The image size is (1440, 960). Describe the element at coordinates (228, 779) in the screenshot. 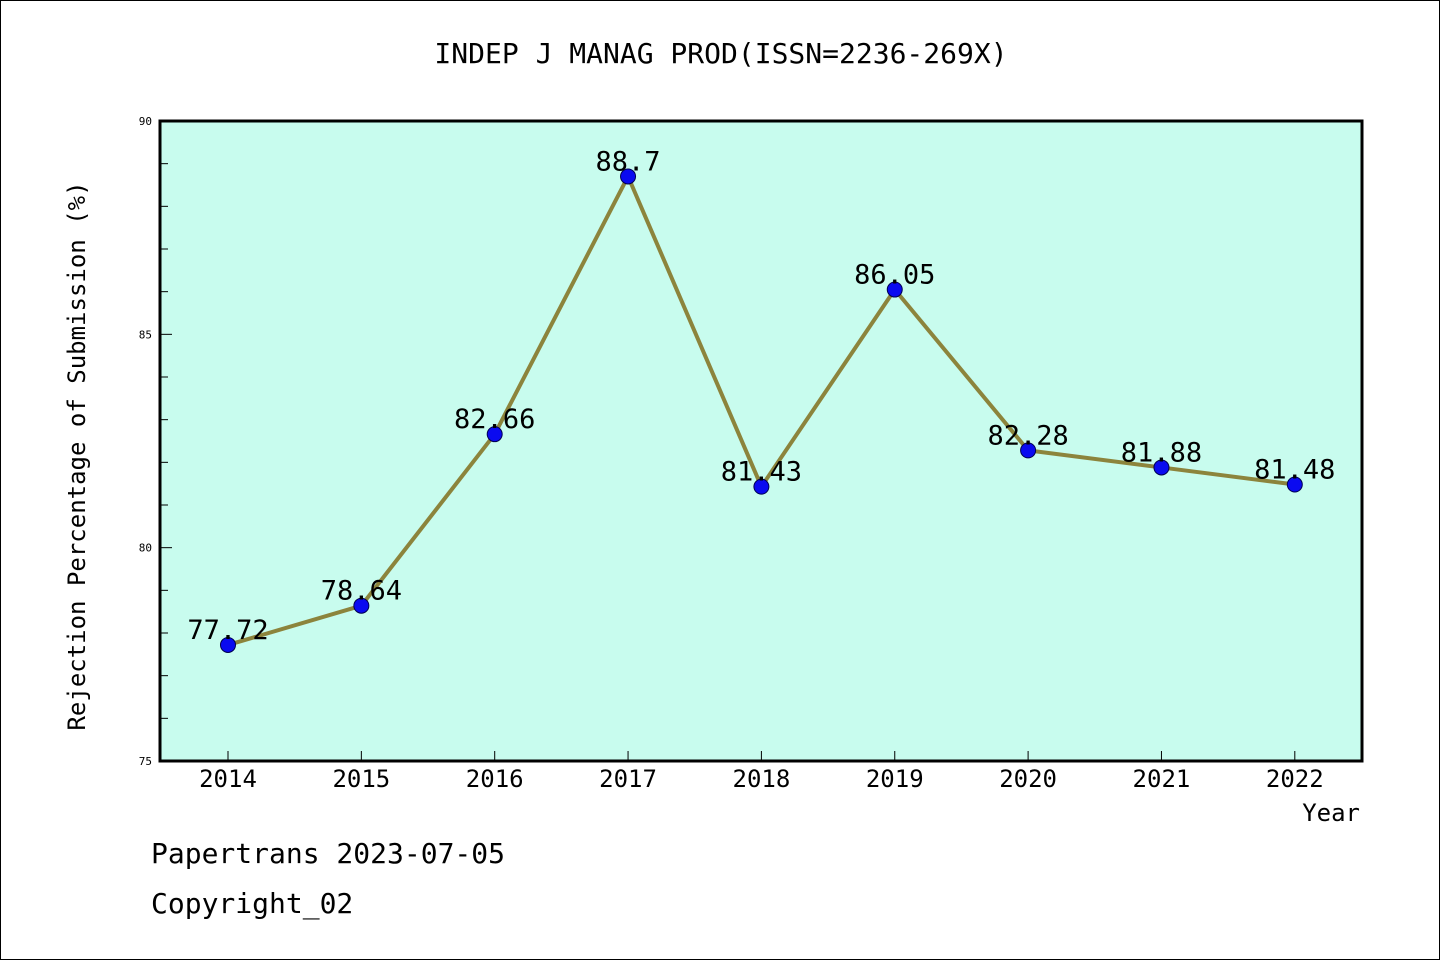

I see `x-tick-label: 2014` at that location.